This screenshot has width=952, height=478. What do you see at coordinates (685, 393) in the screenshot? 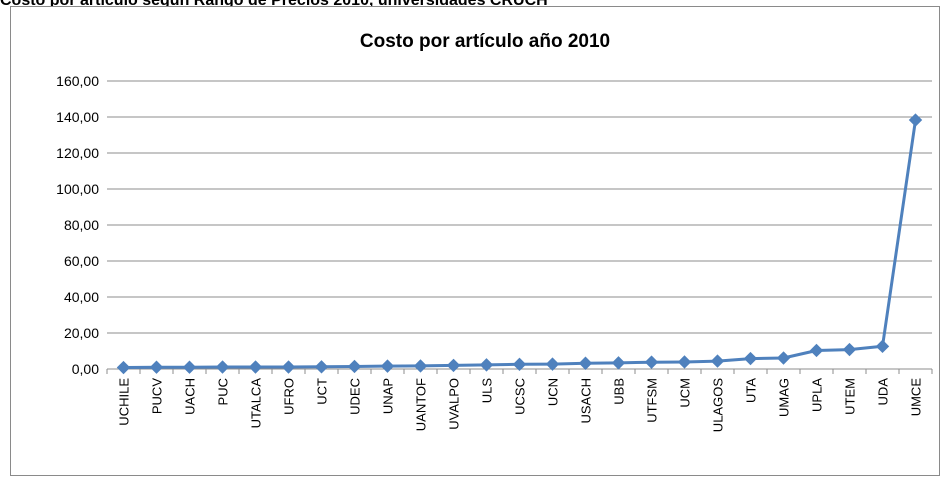
I see `x-tick-label: UCM` at bounding box center [685, 393].